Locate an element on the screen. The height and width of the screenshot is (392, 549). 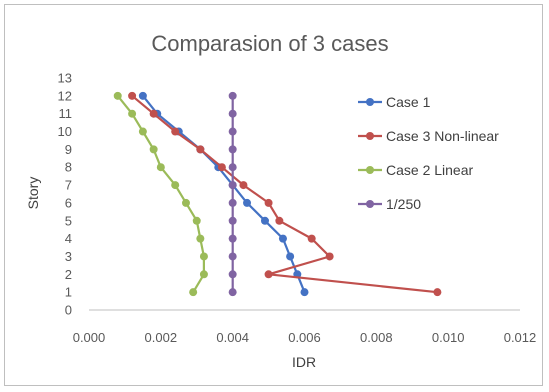
y-tick-label: 4 is located at coordinates (68, 238).